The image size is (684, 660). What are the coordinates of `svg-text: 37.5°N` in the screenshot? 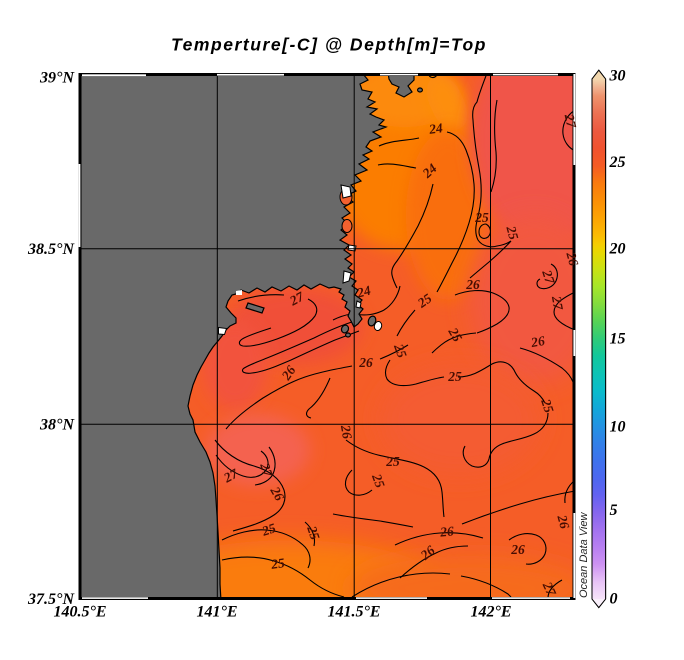 It's located at (51, 599).